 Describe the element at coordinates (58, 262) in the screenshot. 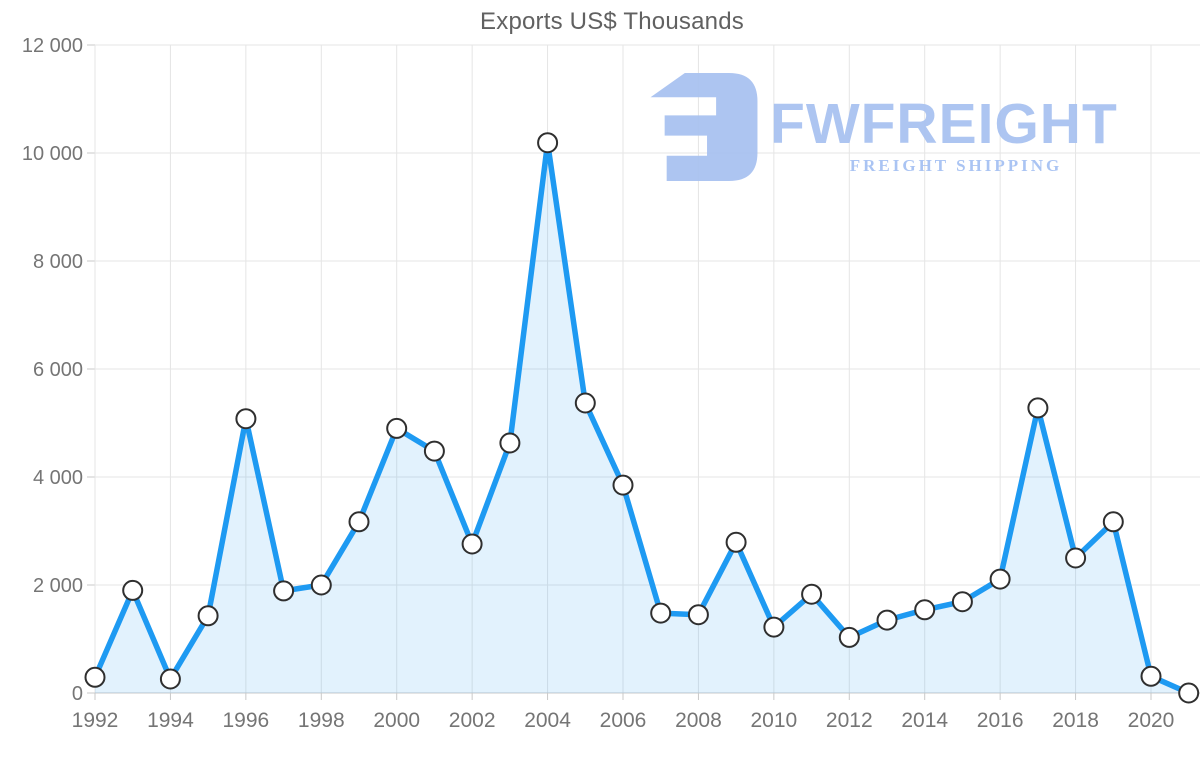

I see `y-axis-label: 8 000` at that location.